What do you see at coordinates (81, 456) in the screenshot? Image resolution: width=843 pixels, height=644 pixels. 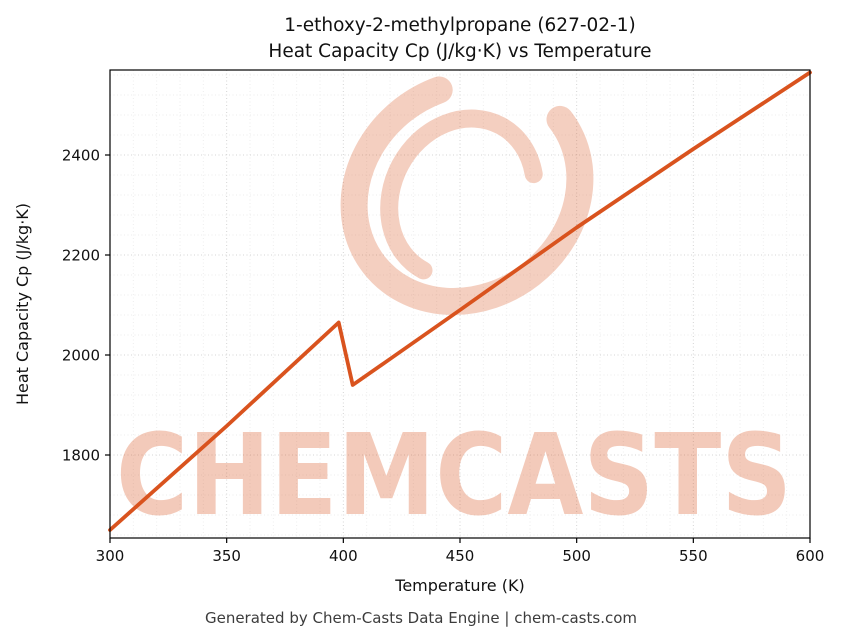 I see `y-tick-label: 1800` at bounding box center [81, 456].